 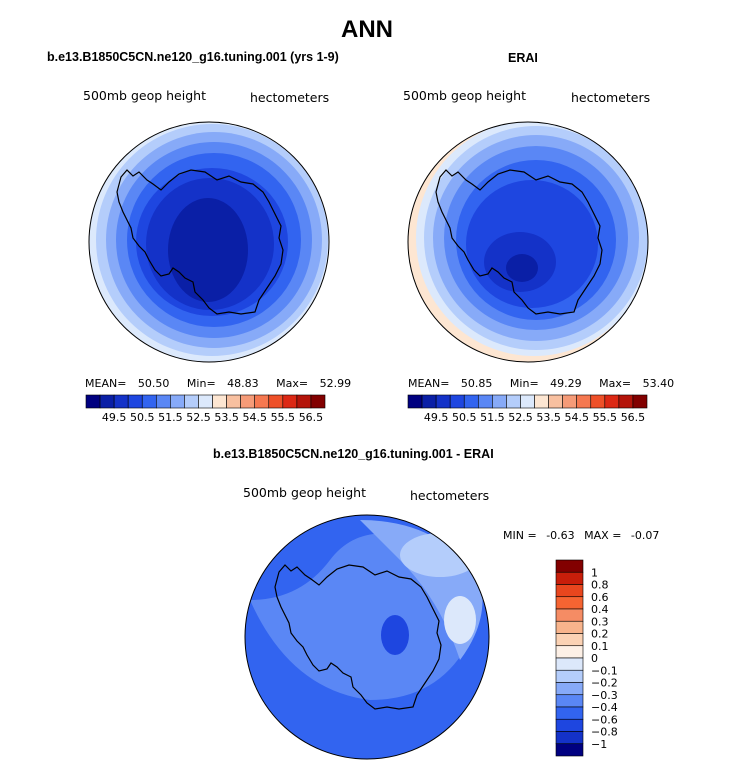 I want to click on mean-value: 50.50, so click(x=153, y=383).